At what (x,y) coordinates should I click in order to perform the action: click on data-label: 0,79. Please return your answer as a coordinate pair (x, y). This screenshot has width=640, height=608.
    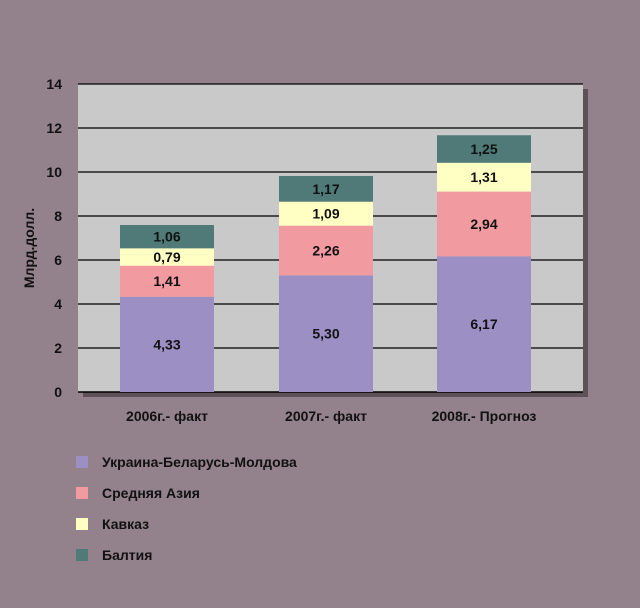
    Looking at the image, I should click on (166, 257).